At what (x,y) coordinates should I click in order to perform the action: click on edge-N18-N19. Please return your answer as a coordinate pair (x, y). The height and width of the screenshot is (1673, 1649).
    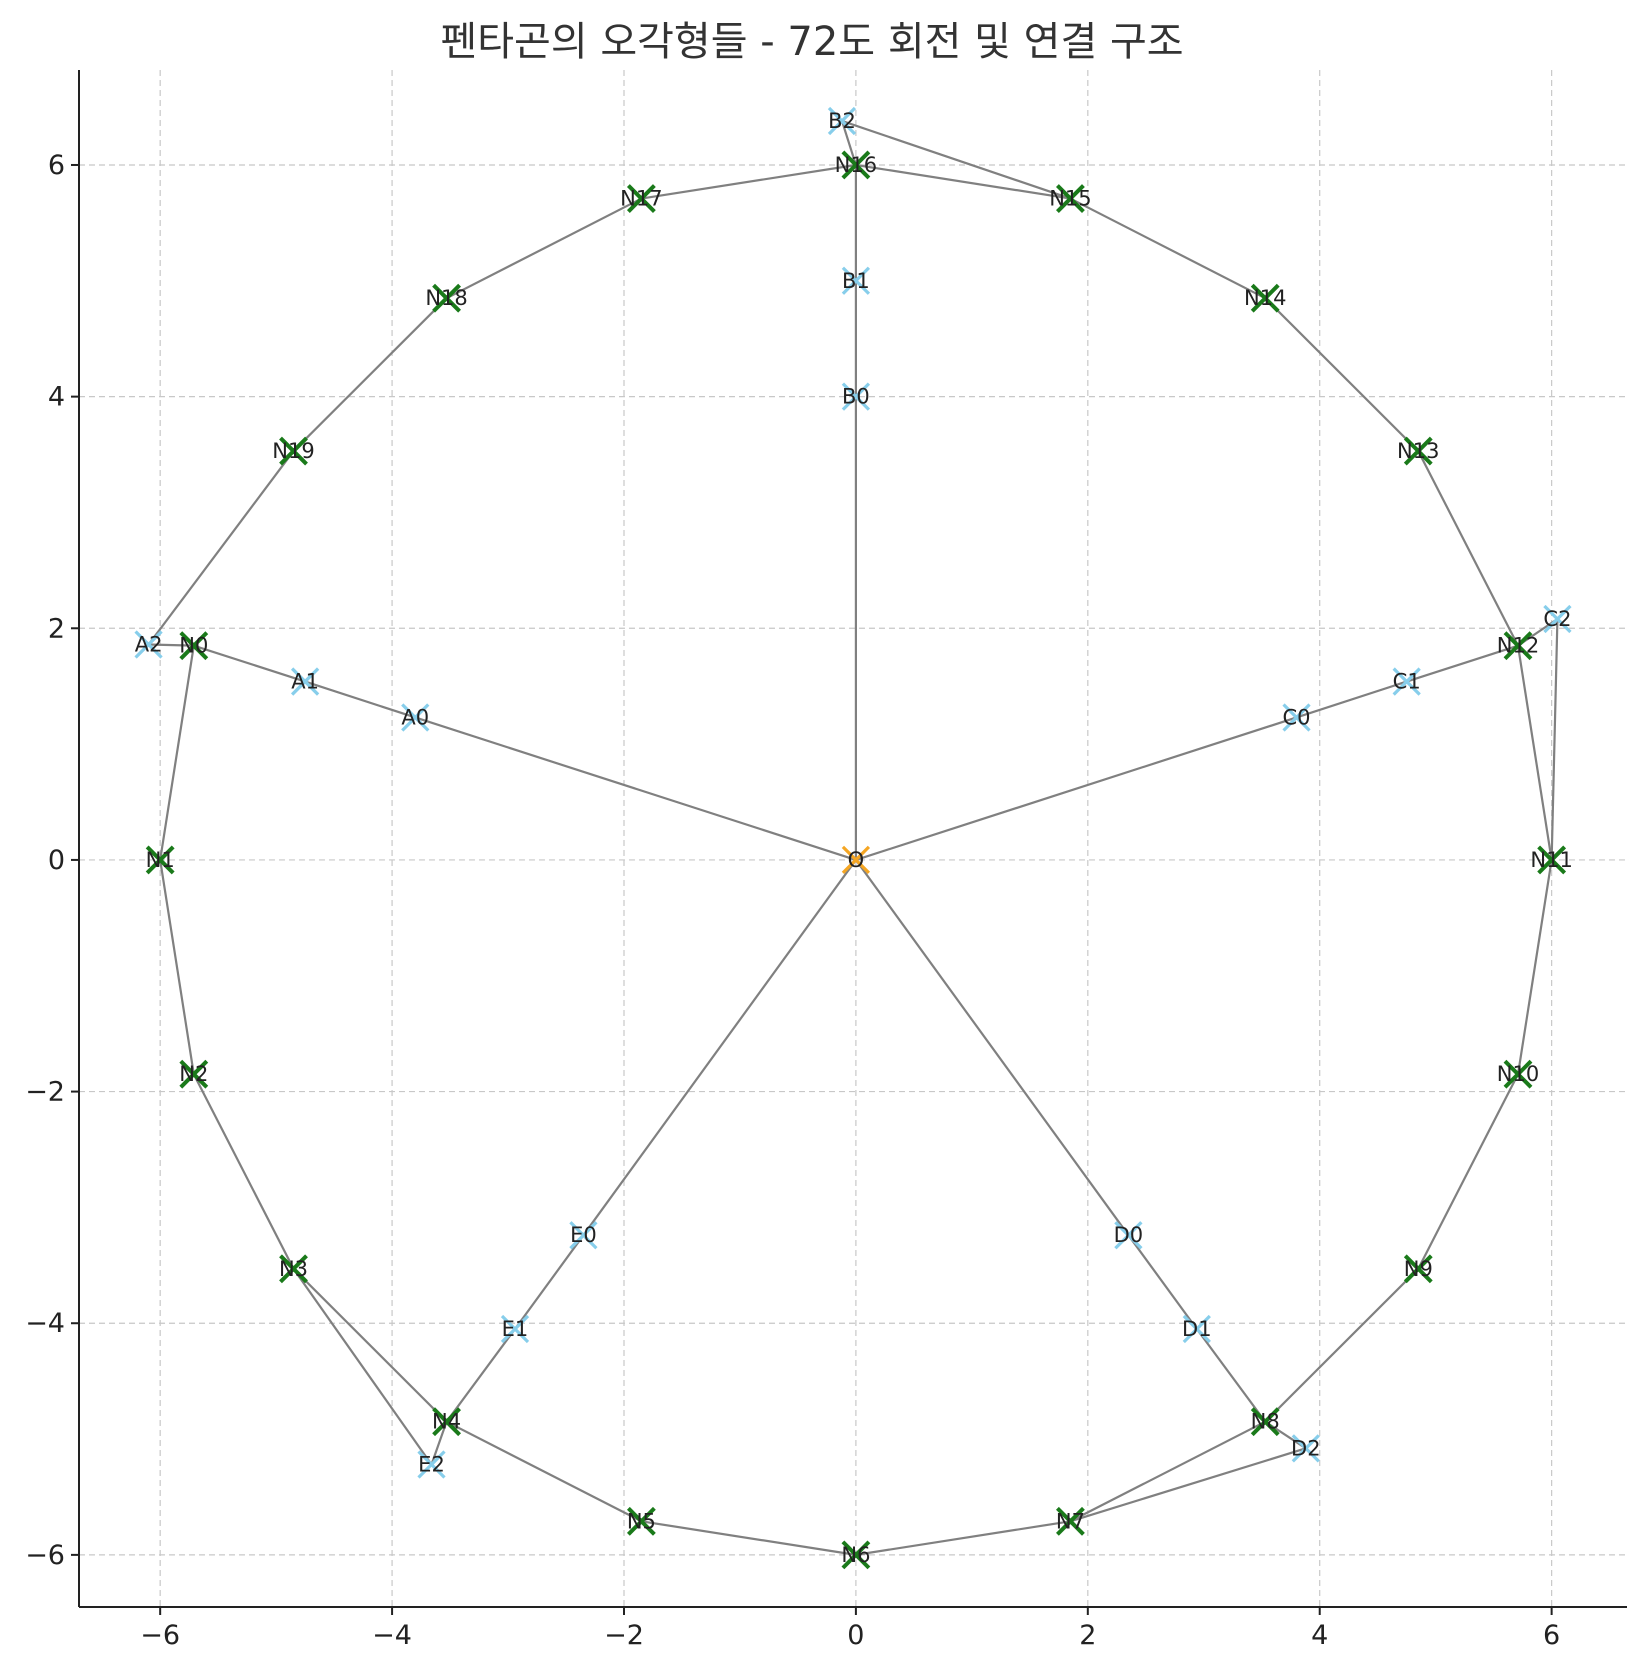
    Looking at the image, I should click on (370, 374).